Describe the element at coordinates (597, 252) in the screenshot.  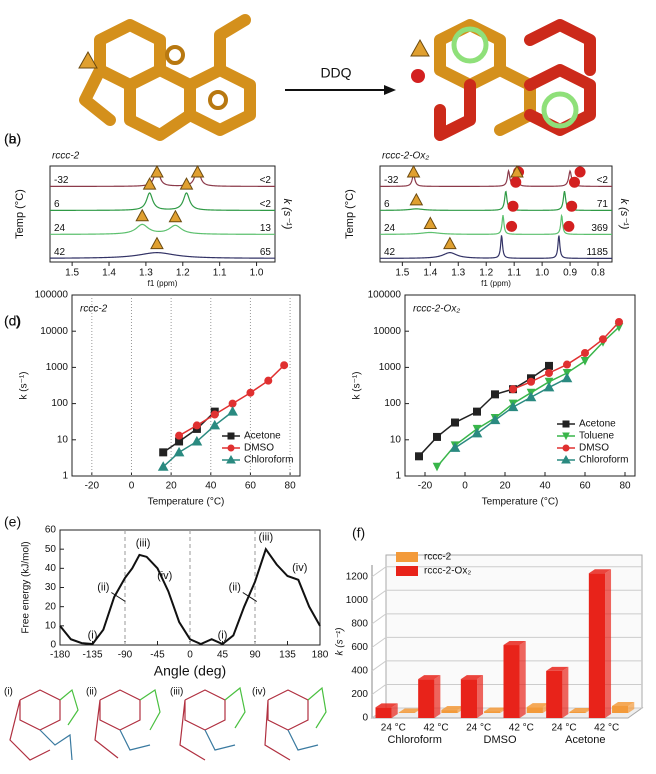
I see `rate-label: 1185` at that location.